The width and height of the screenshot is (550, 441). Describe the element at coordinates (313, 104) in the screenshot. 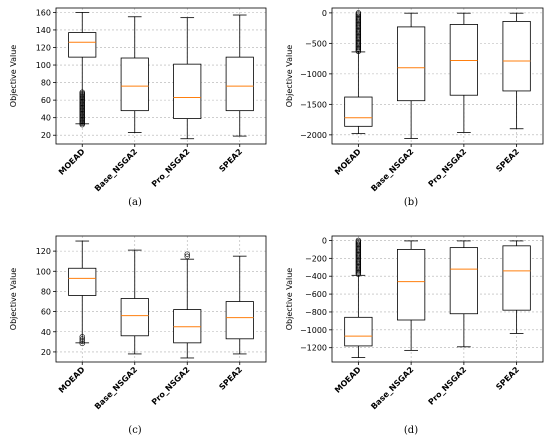

I see `y-tick-label: −1500` at that location.